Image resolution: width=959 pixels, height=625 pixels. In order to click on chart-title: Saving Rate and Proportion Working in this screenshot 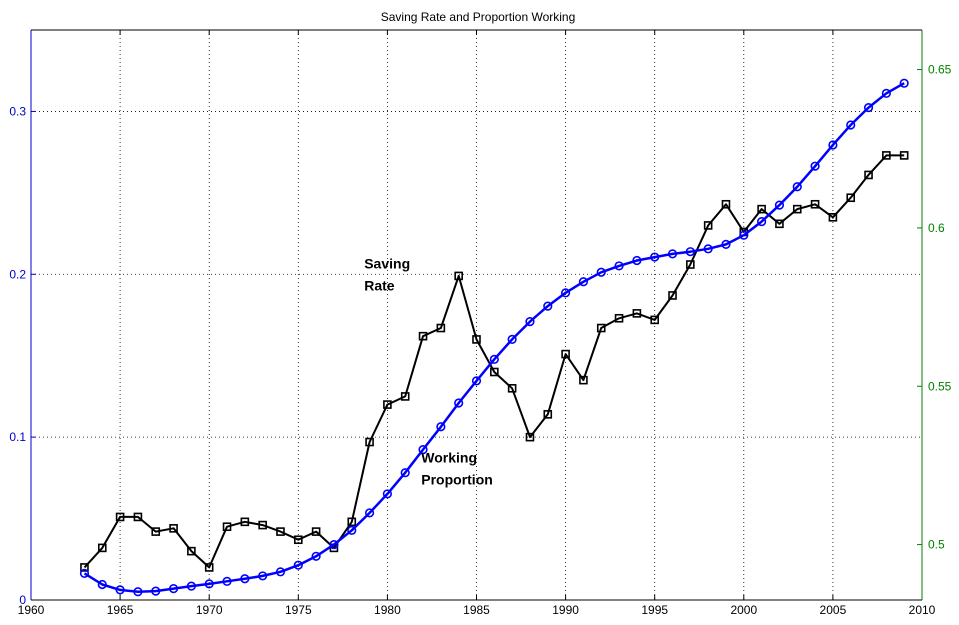, I will do `click(478, 17)`.